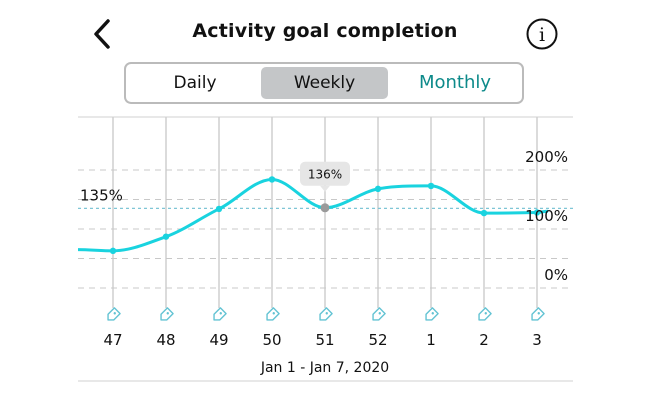 Image resolution: width=650 pixels, height=400 pixels. What do you see at coordinates (455, 82) in the screenshot?
I see `tab-monthly: Monthly` at bounding box center [455, 82].